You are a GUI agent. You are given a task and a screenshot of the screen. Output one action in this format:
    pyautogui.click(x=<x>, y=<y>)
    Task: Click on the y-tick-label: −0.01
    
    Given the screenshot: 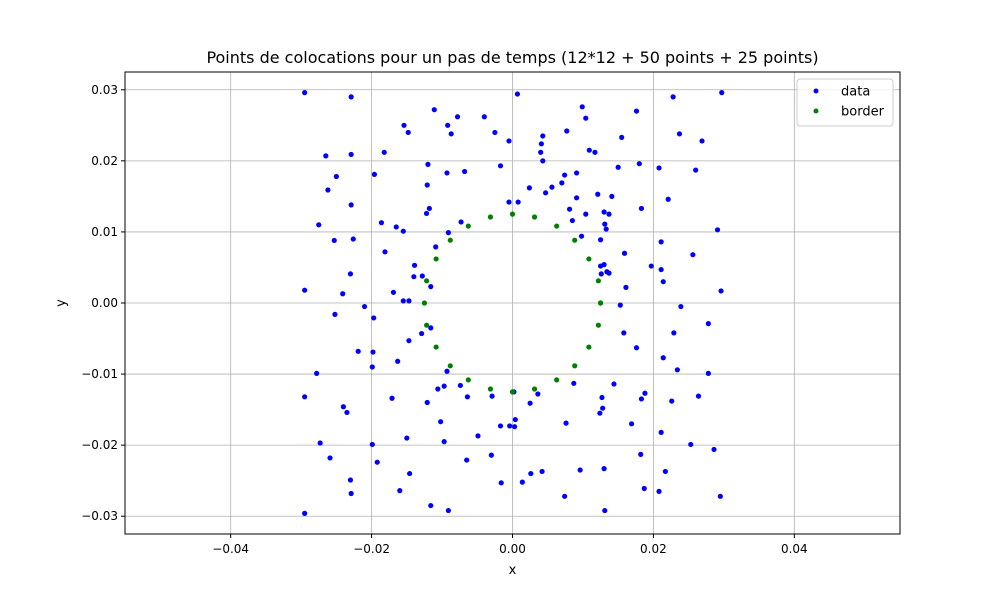 What is the action you would take?
    pyautogui.click(x=99, y=374)
    